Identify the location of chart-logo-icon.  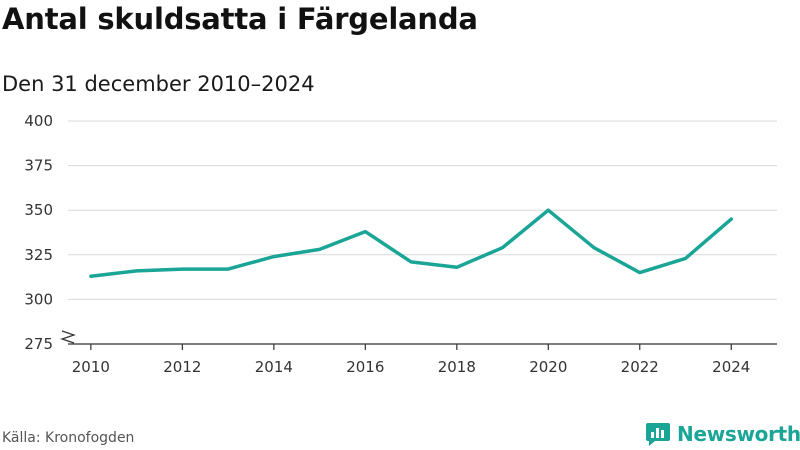
(658, 434).